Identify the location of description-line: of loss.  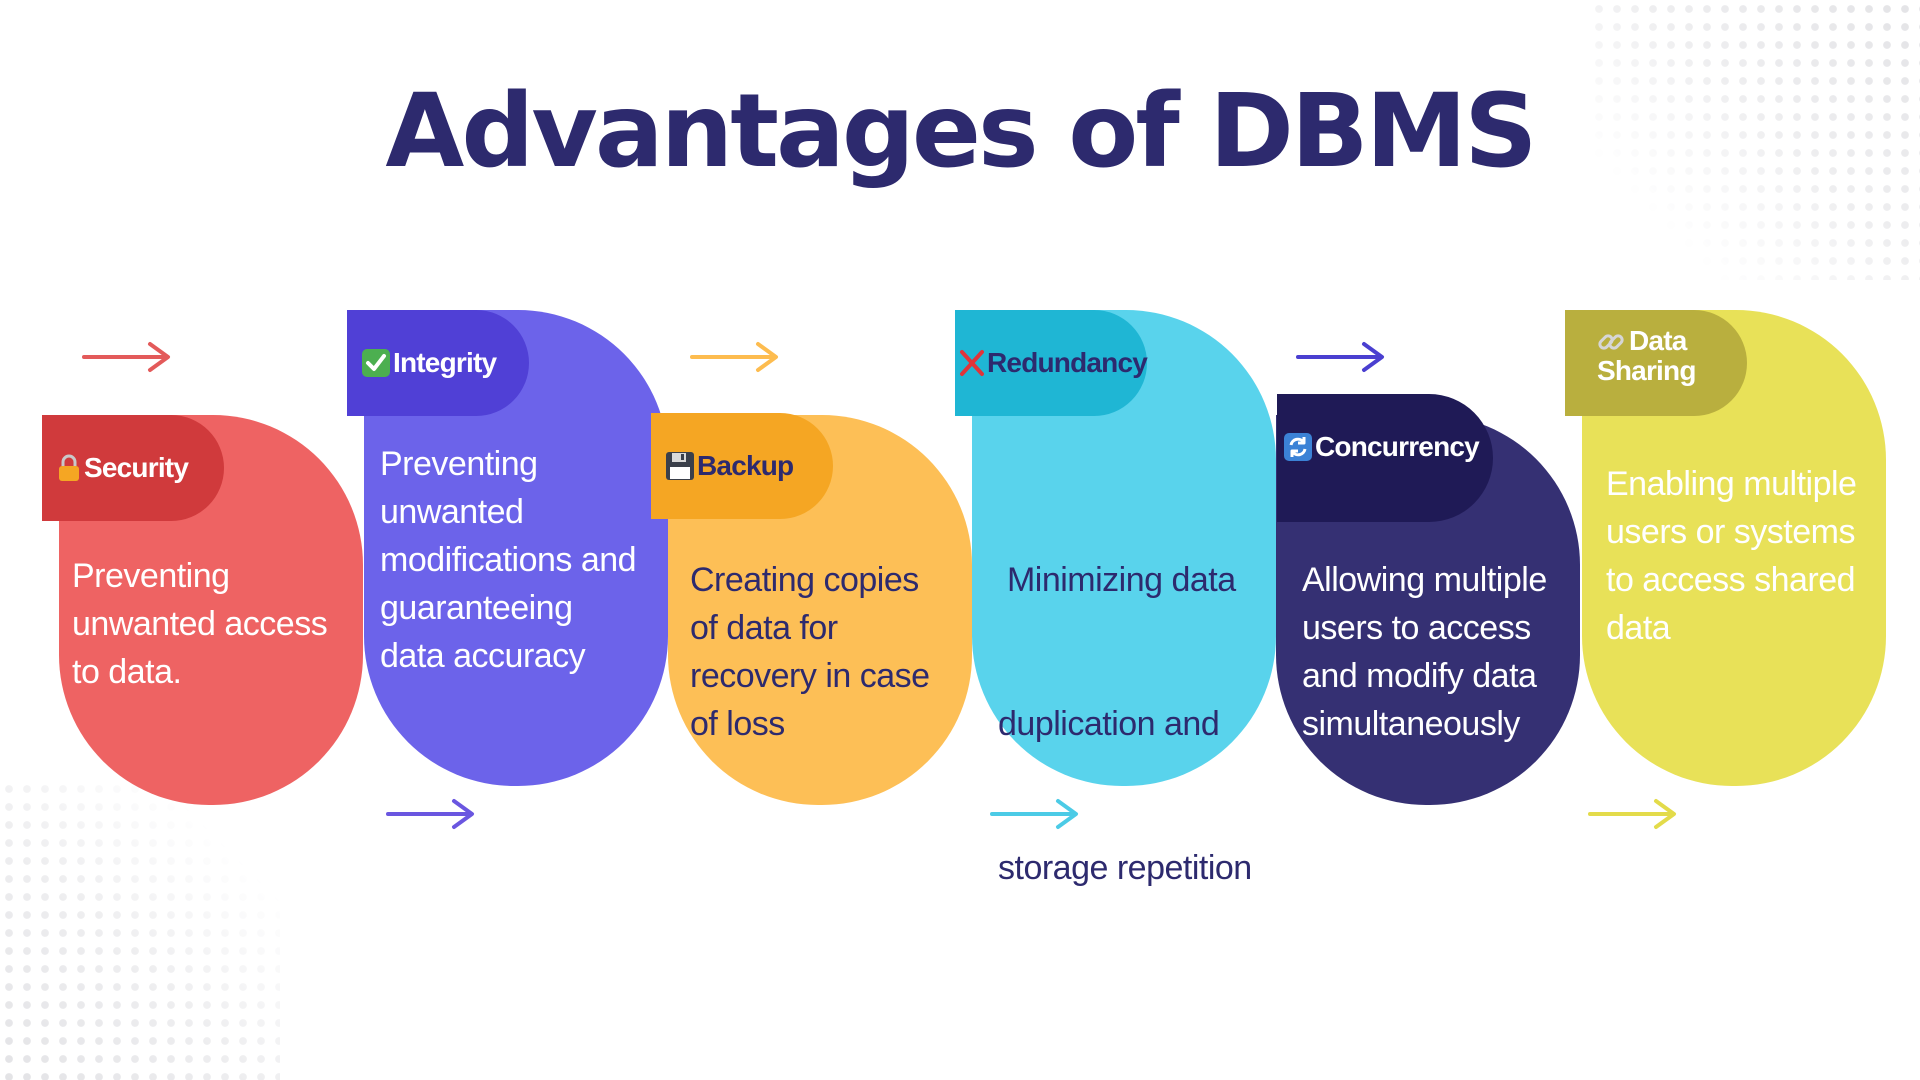
(737, 724).